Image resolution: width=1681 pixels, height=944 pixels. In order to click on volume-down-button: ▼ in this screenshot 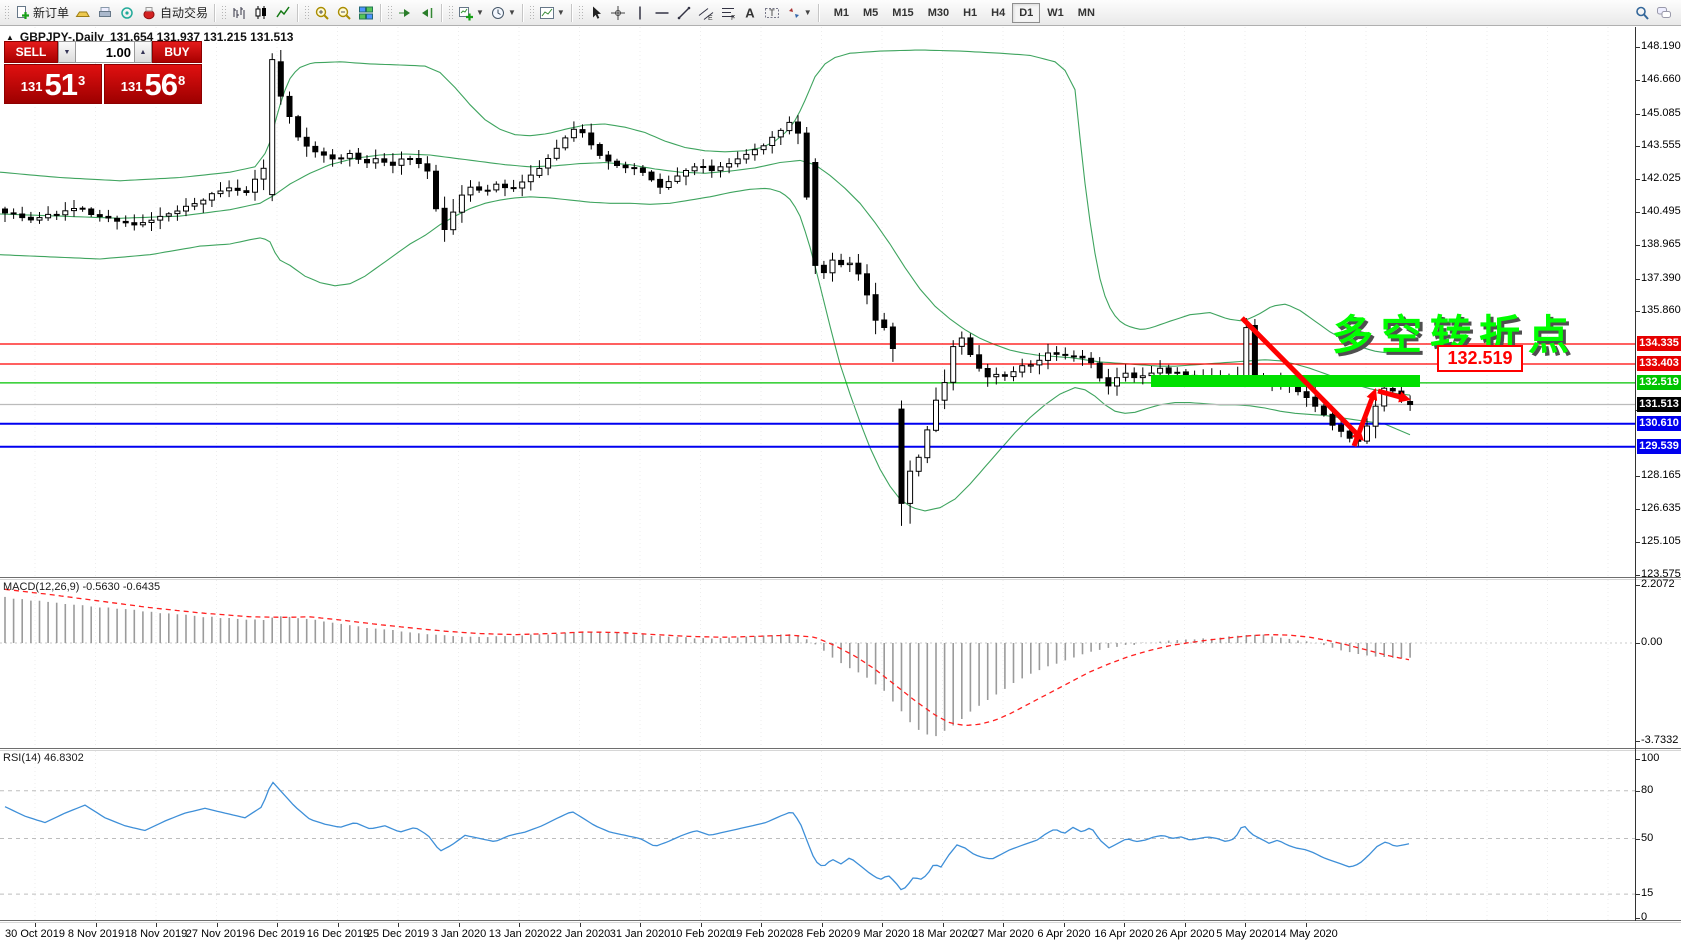, I will do `click(67, 52)`.